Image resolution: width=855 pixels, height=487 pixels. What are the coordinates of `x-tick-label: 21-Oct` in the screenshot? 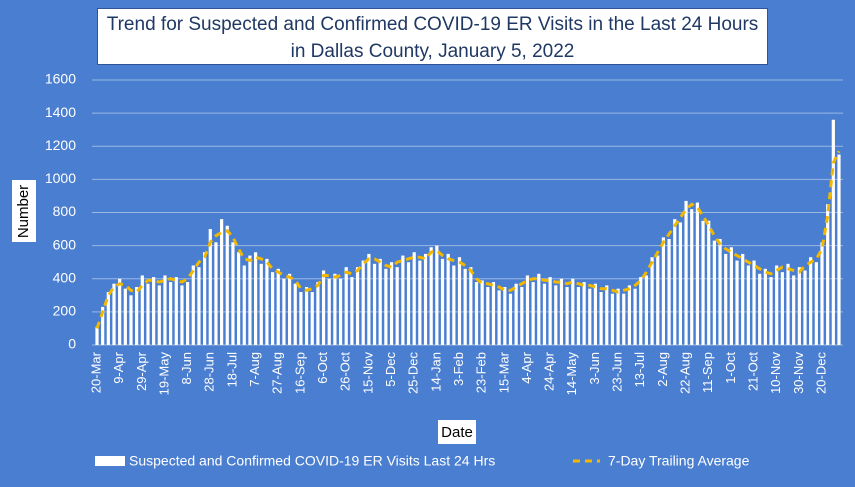 It's located at (752, 371).